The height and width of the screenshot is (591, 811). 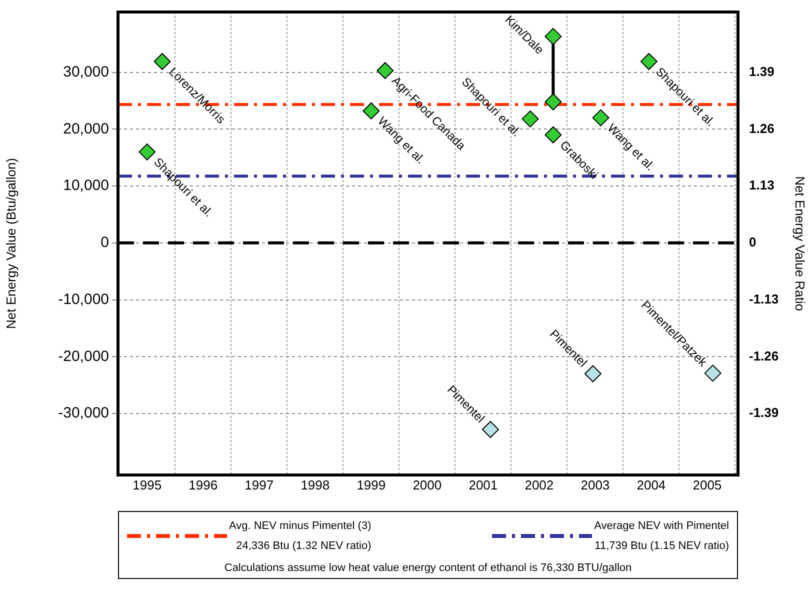 What do you see at coordinates (86, 71) in the screenshot?
I see `y-tick-label: 30,000` at bounding box center [86, 71].